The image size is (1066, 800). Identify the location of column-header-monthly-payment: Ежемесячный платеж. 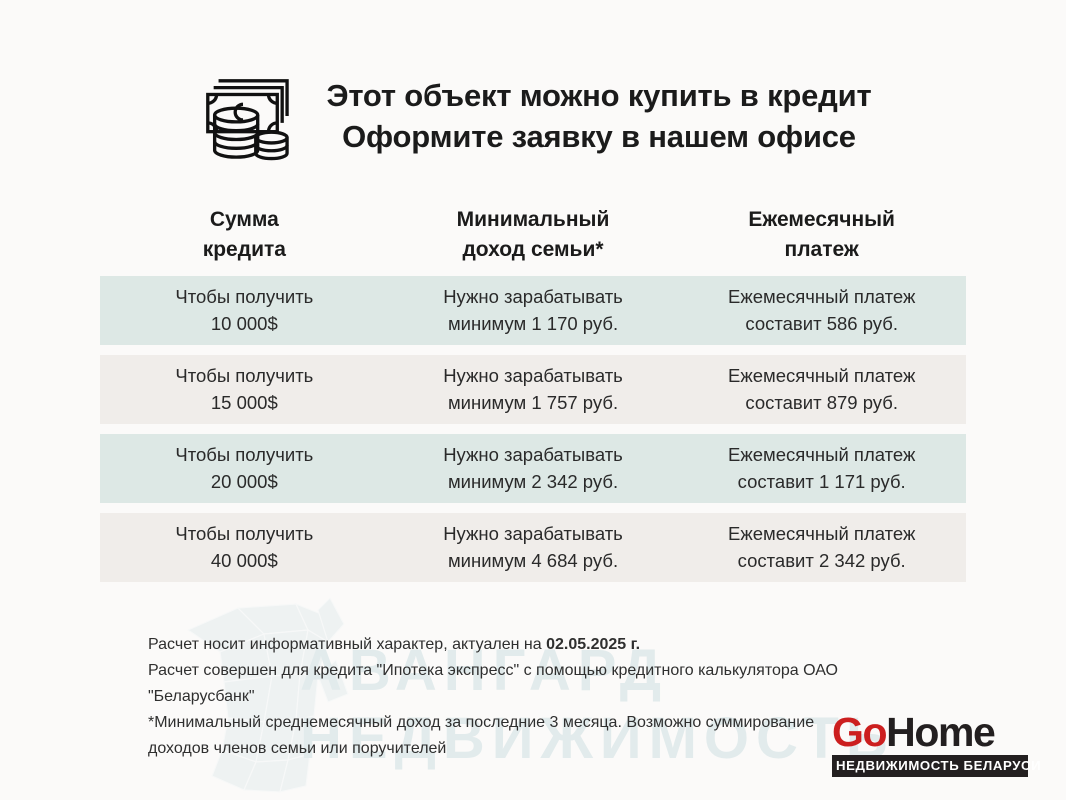
(821, 239).